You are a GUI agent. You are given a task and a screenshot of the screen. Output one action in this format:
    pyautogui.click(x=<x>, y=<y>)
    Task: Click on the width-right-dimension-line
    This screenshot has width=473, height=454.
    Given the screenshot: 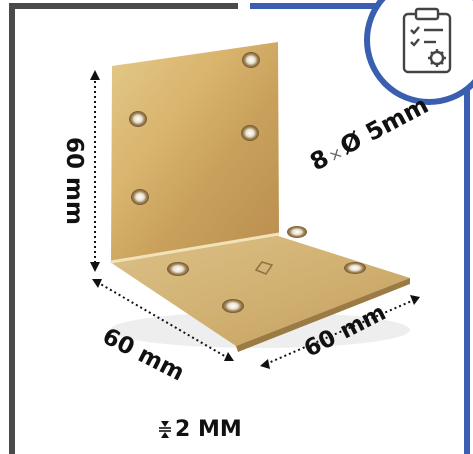 What is the action you would take?
    pyautogui.click(x=340, y=332)
    